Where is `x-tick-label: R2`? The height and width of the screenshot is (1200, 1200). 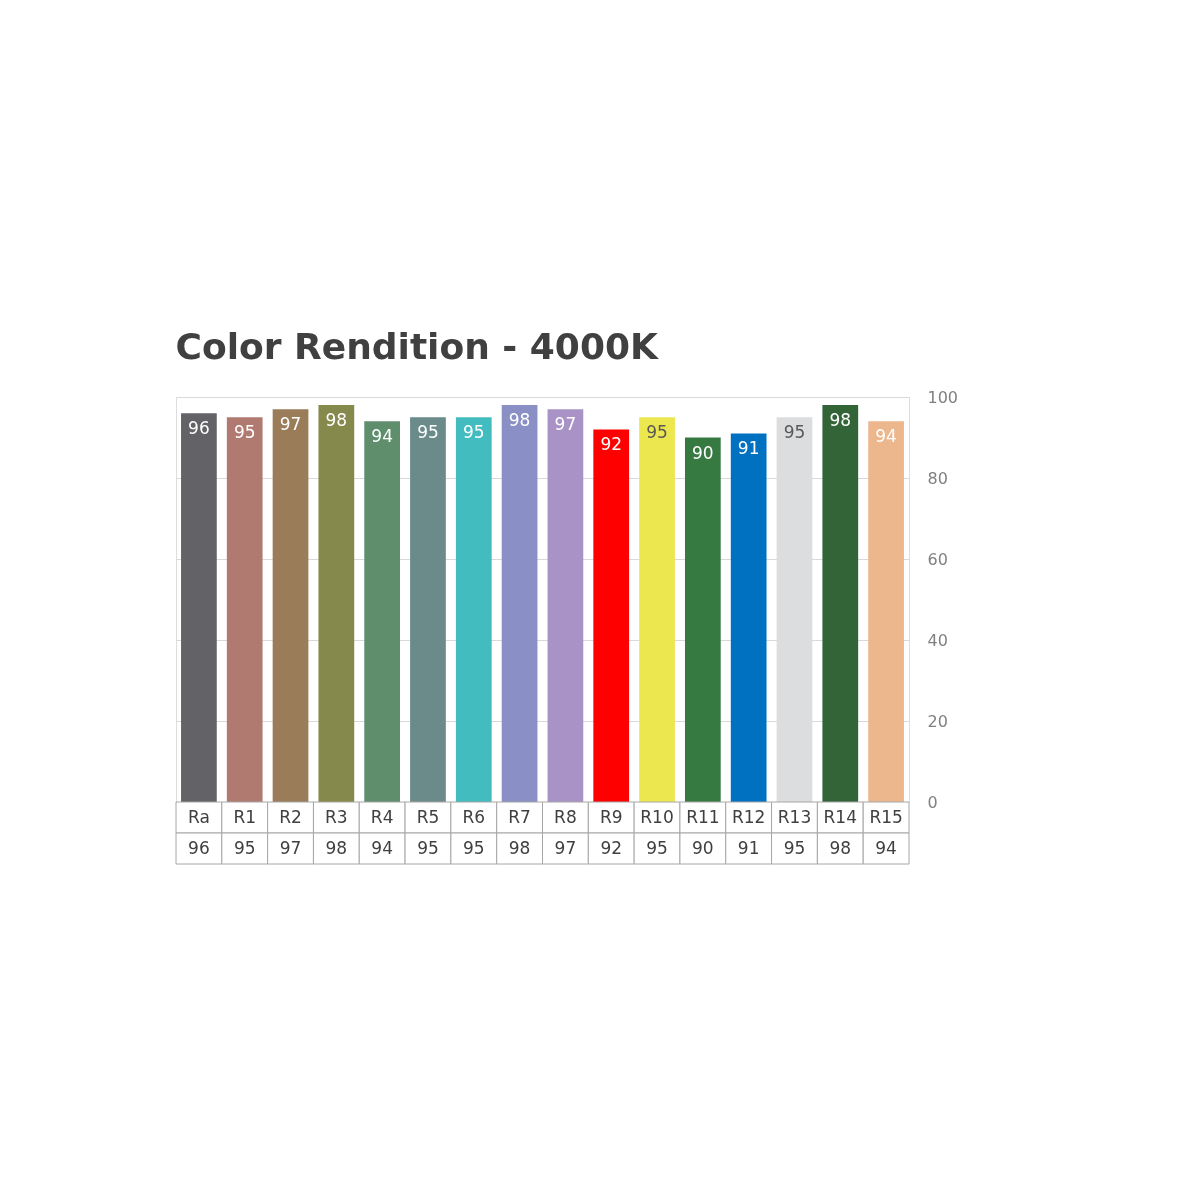
x-tick-label: R2 is located at coordinates (290, 816).